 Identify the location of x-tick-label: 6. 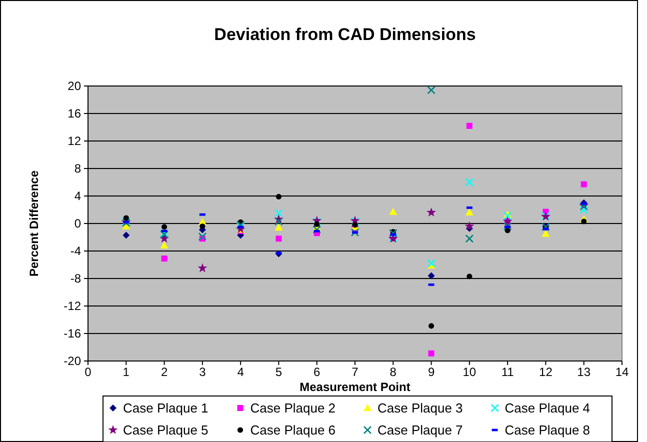
(317, 372).